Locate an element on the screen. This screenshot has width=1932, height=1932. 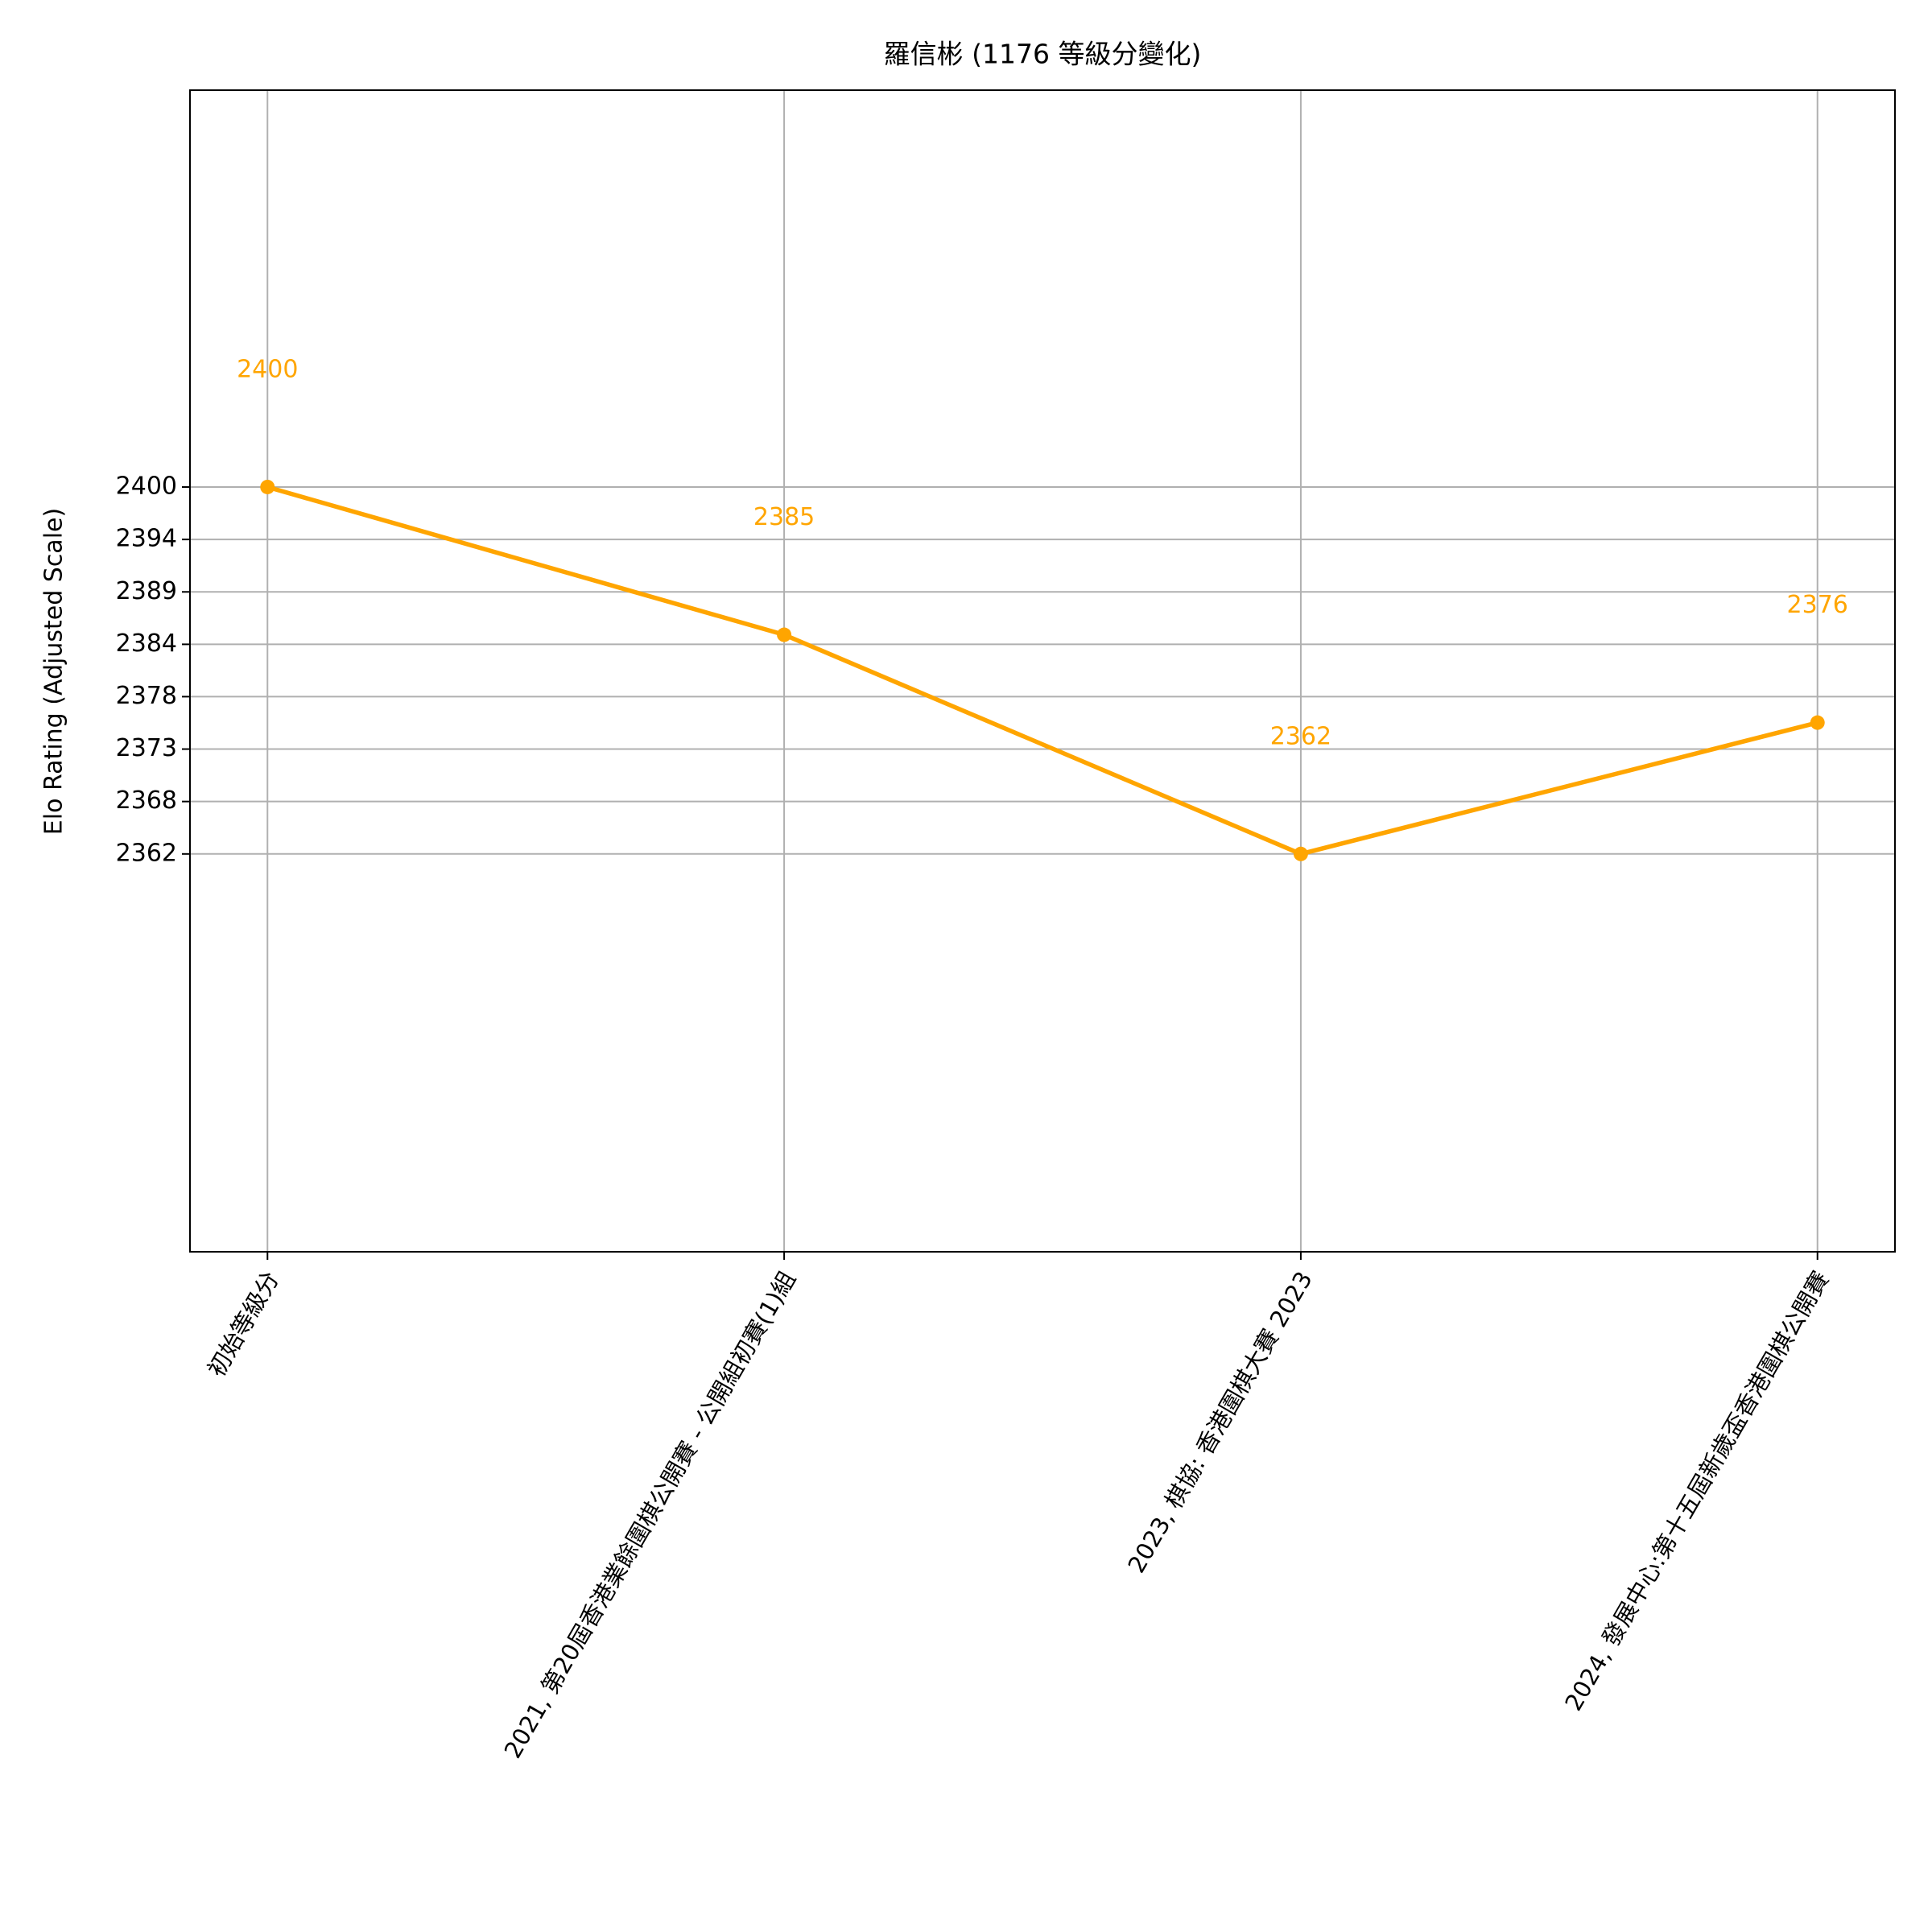
y-tick-label: 2389 is located at coordinates (146, 591).